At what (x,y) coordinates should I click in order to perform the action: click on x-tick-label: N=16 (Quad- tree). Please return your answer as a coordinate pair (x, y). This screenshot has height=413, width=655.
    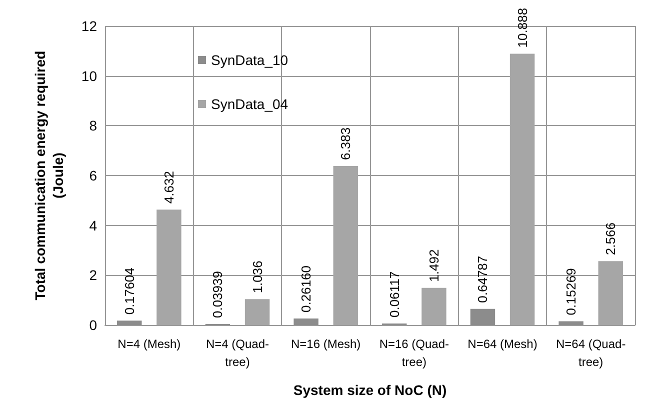
    Looking at the image, I should click on (414, 353).